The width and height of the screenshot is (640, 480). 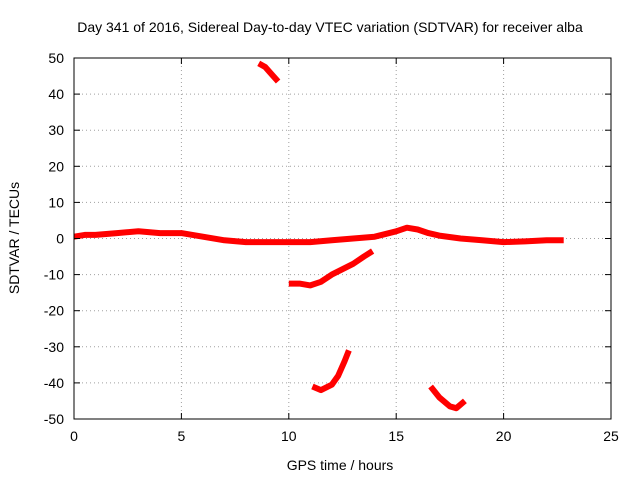 What do you see at coordinates (56, 130) in the screenshot?
I see `y-tick-label: 30` at bounding box center [56, 130].